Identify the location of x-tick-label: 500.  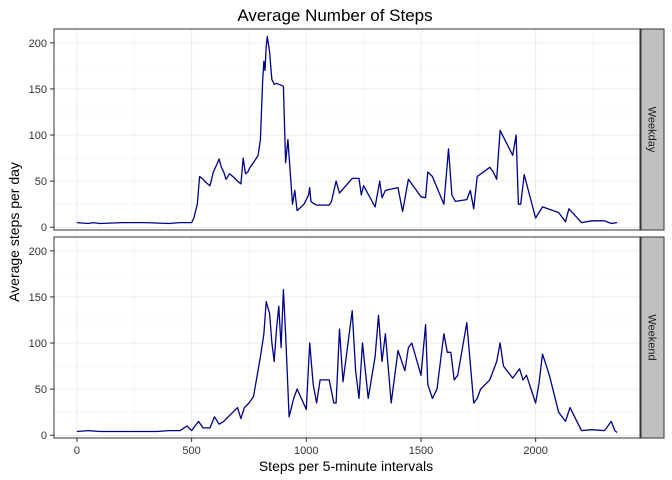
(191, 451).